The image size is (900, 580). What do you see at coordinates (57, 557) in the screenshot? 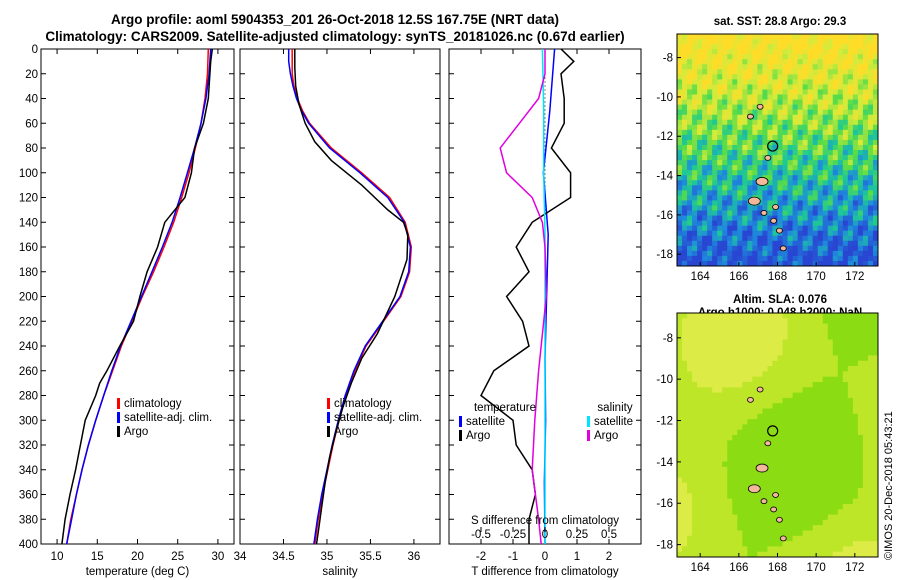
I see `xtick-label: 10` at bounding box center [57, 557].